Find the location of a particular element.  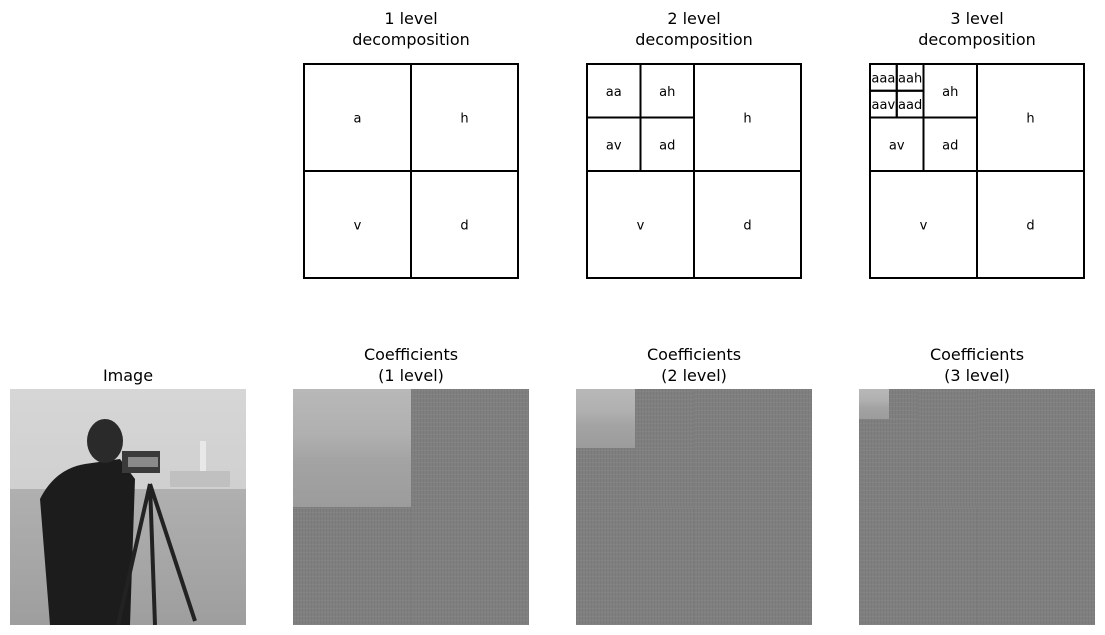

decomposition-diagram-1-level: a h v d is located at coordinates (411, 171).